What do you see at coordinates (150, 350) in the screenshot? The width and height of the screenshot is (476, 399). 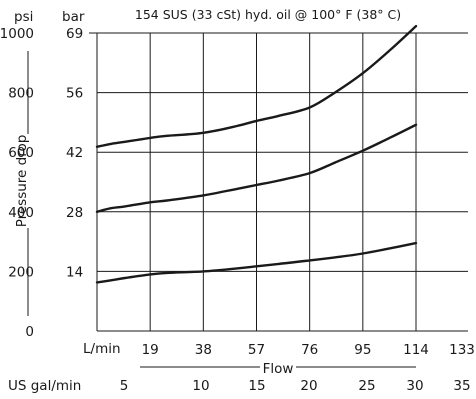 I see `x-tick-label-lpm: 19` at bounding box center [150, 350].